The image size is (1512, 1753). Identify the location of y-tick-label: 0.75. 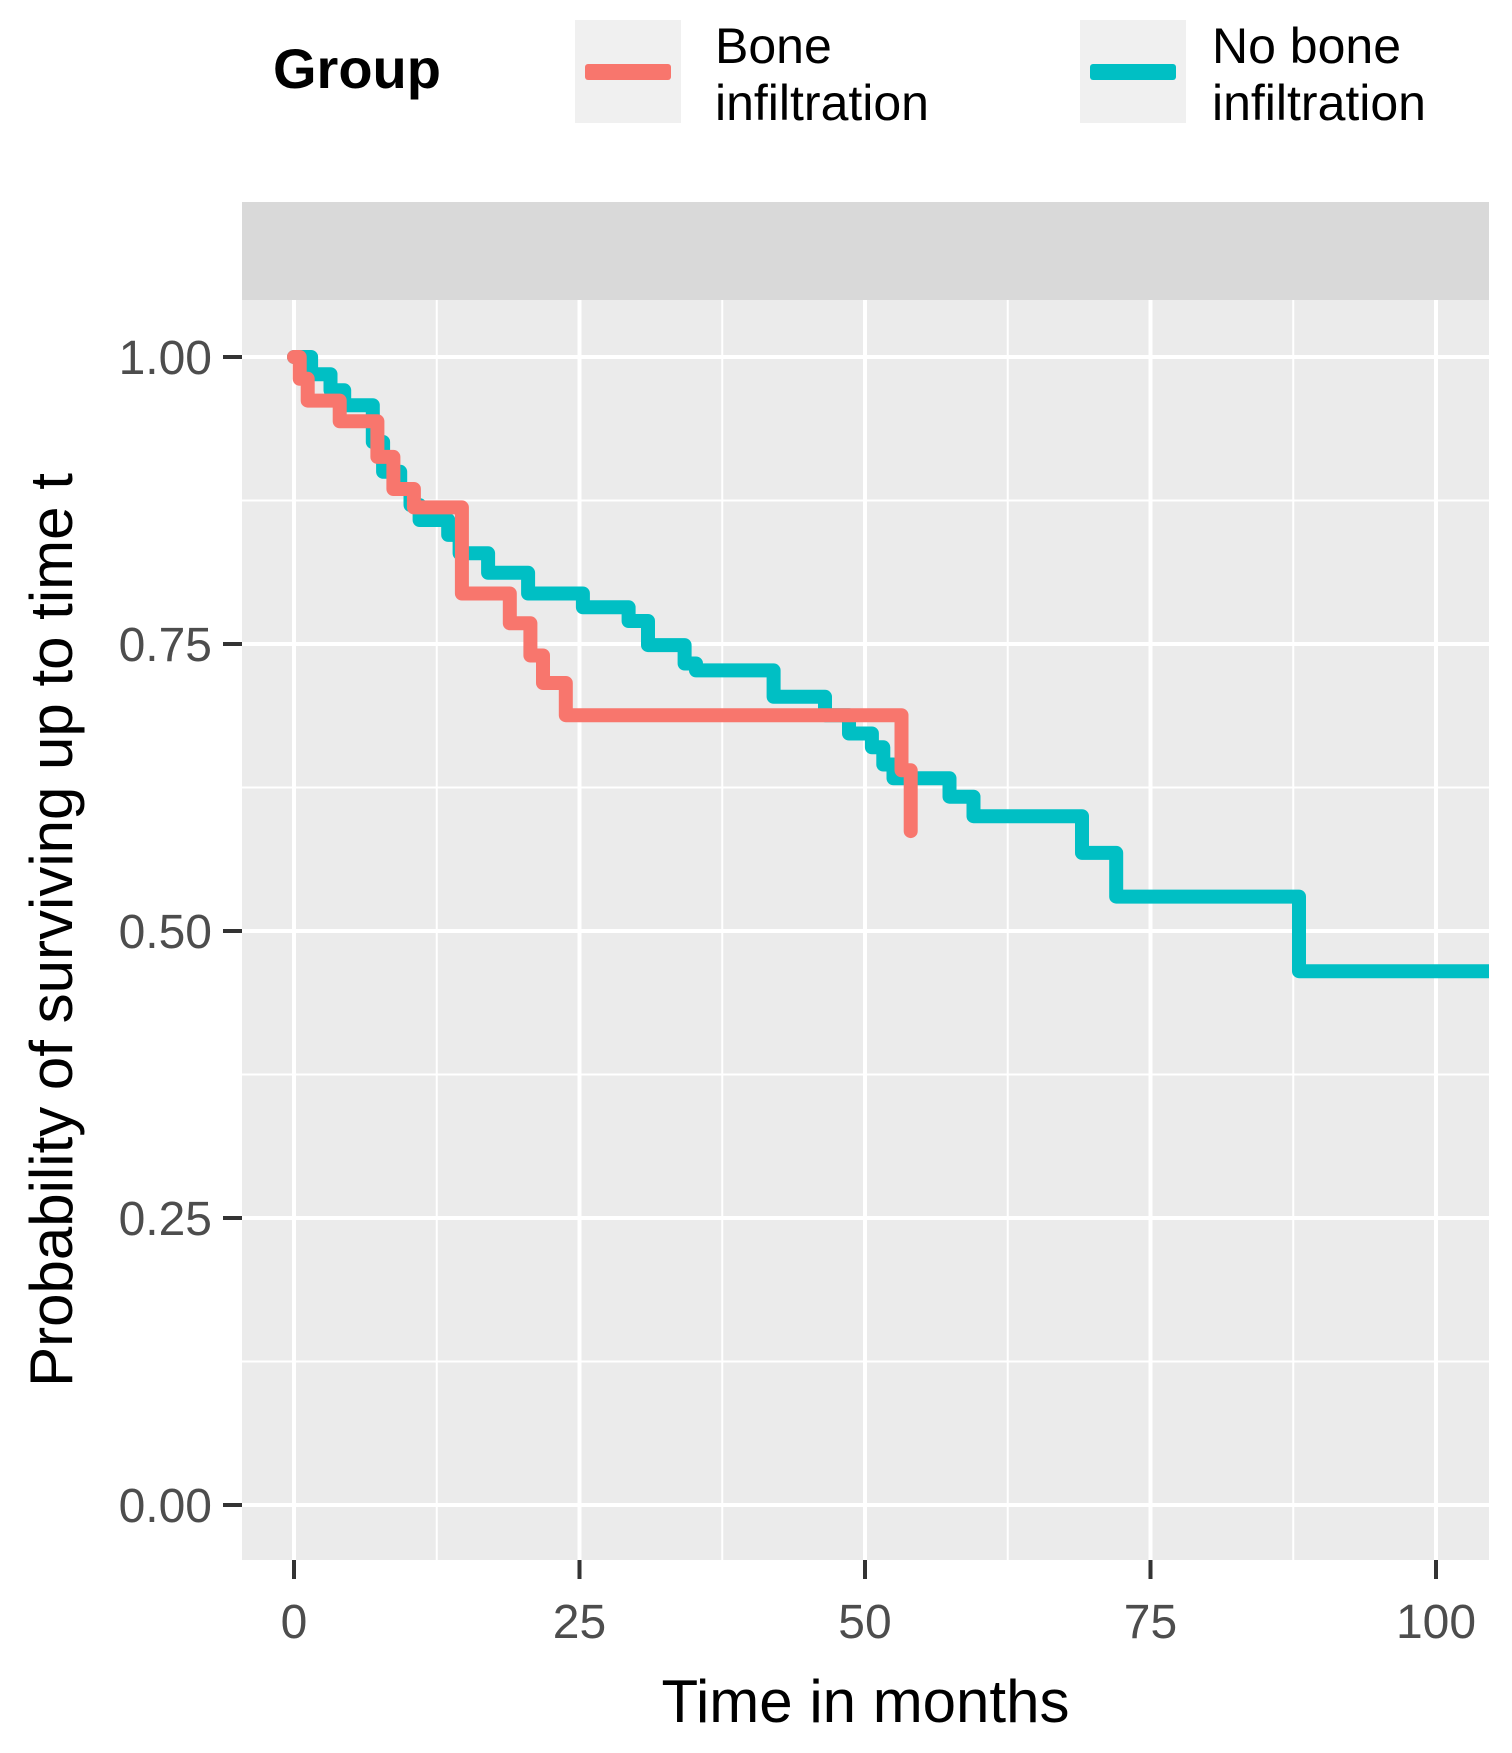
(165, 645).